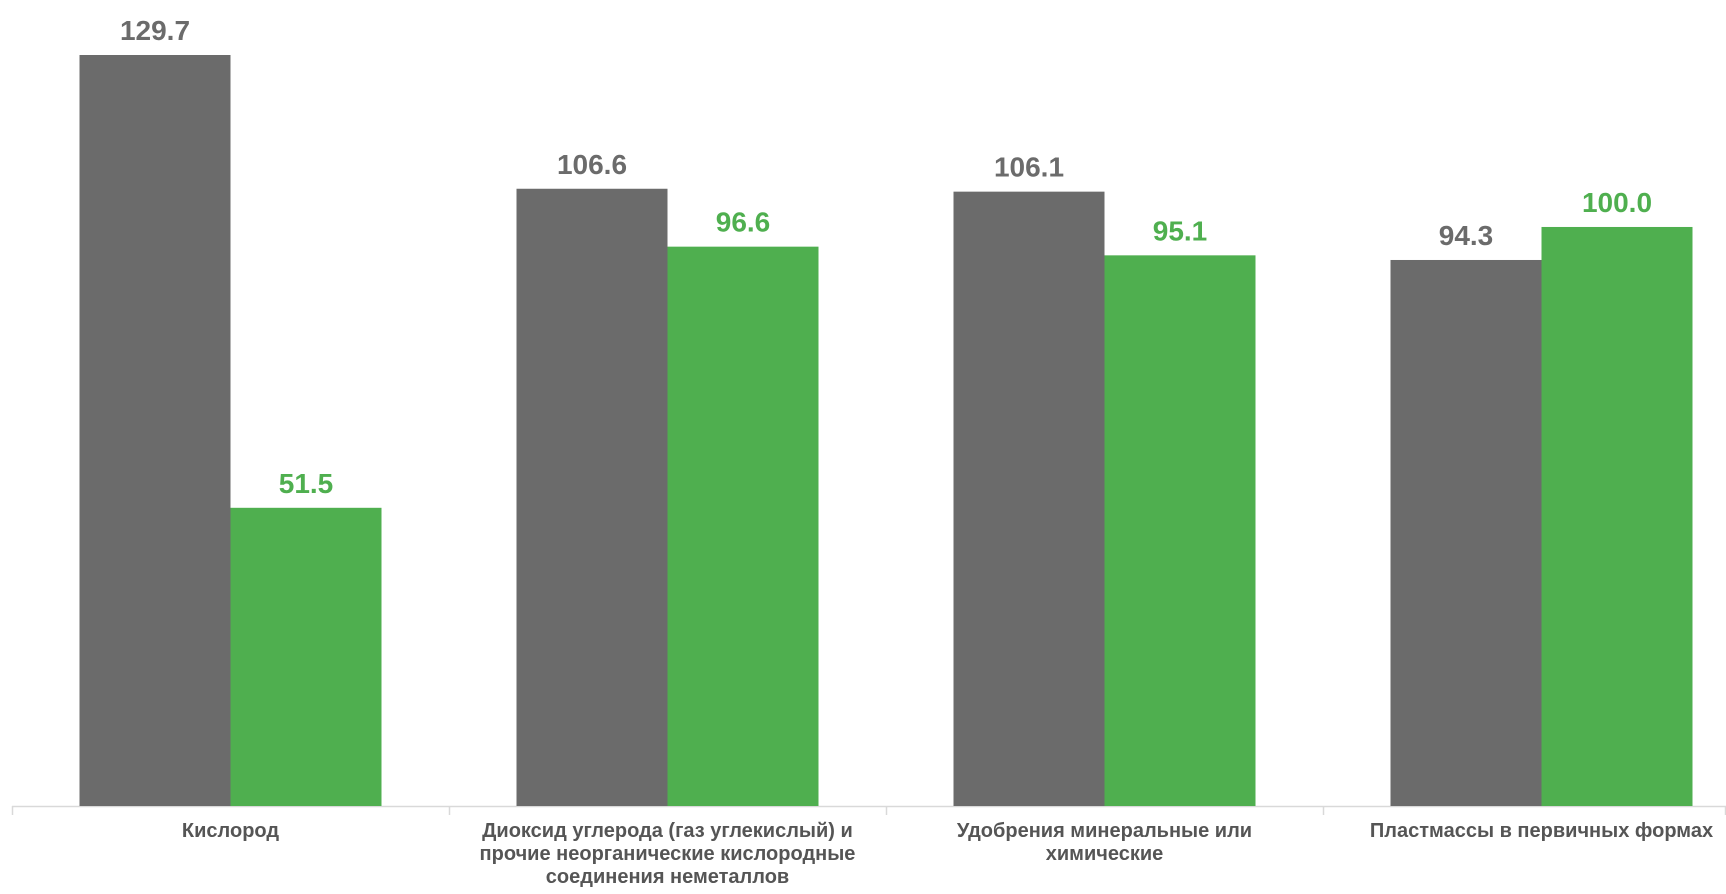  What do you see at coordinates (1180, 230) in the screenshot?
I see `data-label-series-2-category-3: 95.1` at bounding box center [1180, 230].